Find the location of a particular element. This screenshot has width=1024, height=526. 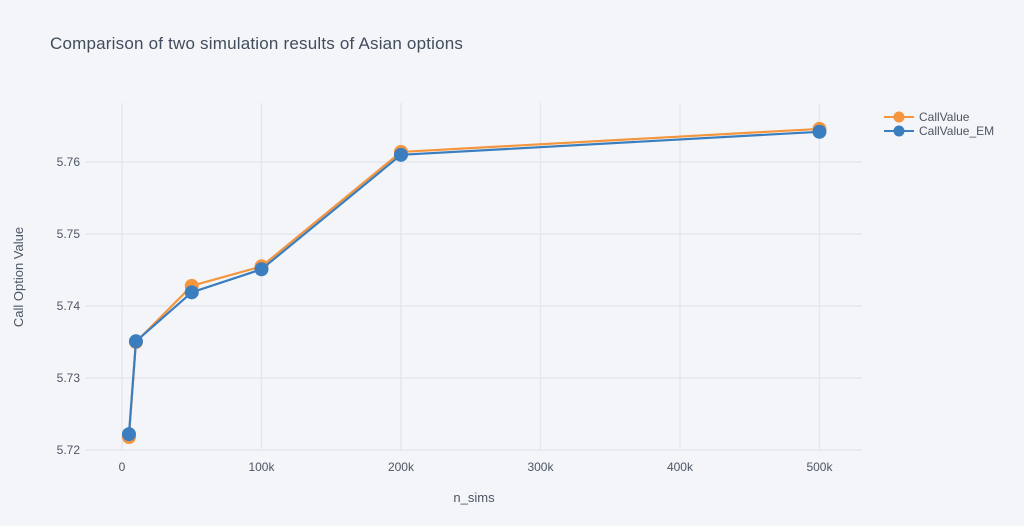

y-axis-title: Call Option Value is located at coordinates (18, 277).